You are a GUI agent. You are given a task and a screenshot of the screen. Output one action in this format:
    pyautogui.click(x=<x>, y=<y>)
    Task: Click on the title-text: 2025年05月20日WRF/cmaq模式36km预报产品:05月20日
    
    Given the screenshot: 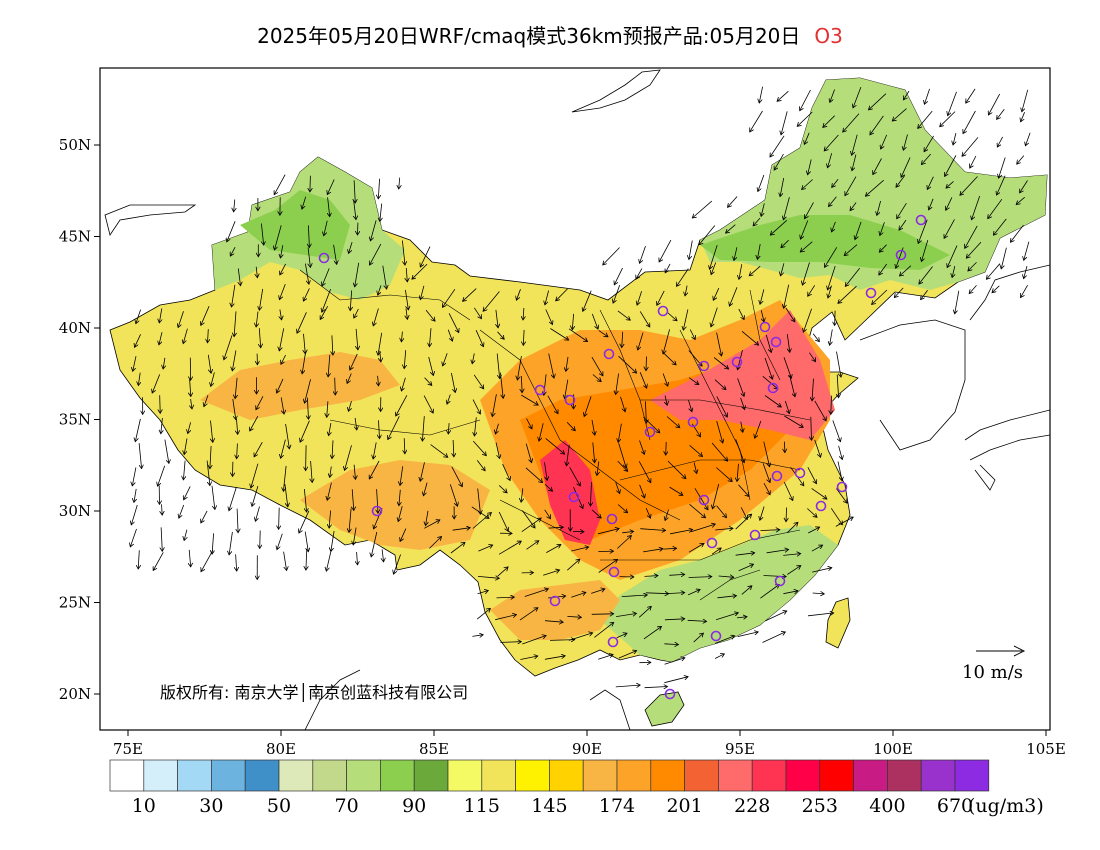 What is the action you would take?
    pyautogui.click(x=529, y=36)
    